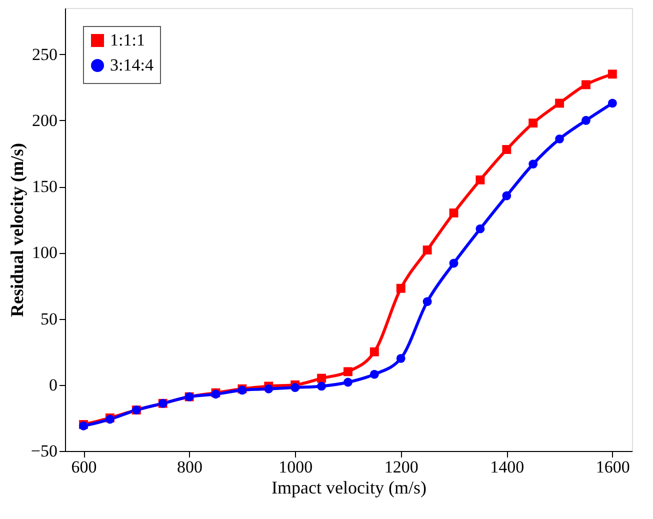 This screenshot has height=519, width=653. I want to click on y-tick-label: 150, so click(45, 186).